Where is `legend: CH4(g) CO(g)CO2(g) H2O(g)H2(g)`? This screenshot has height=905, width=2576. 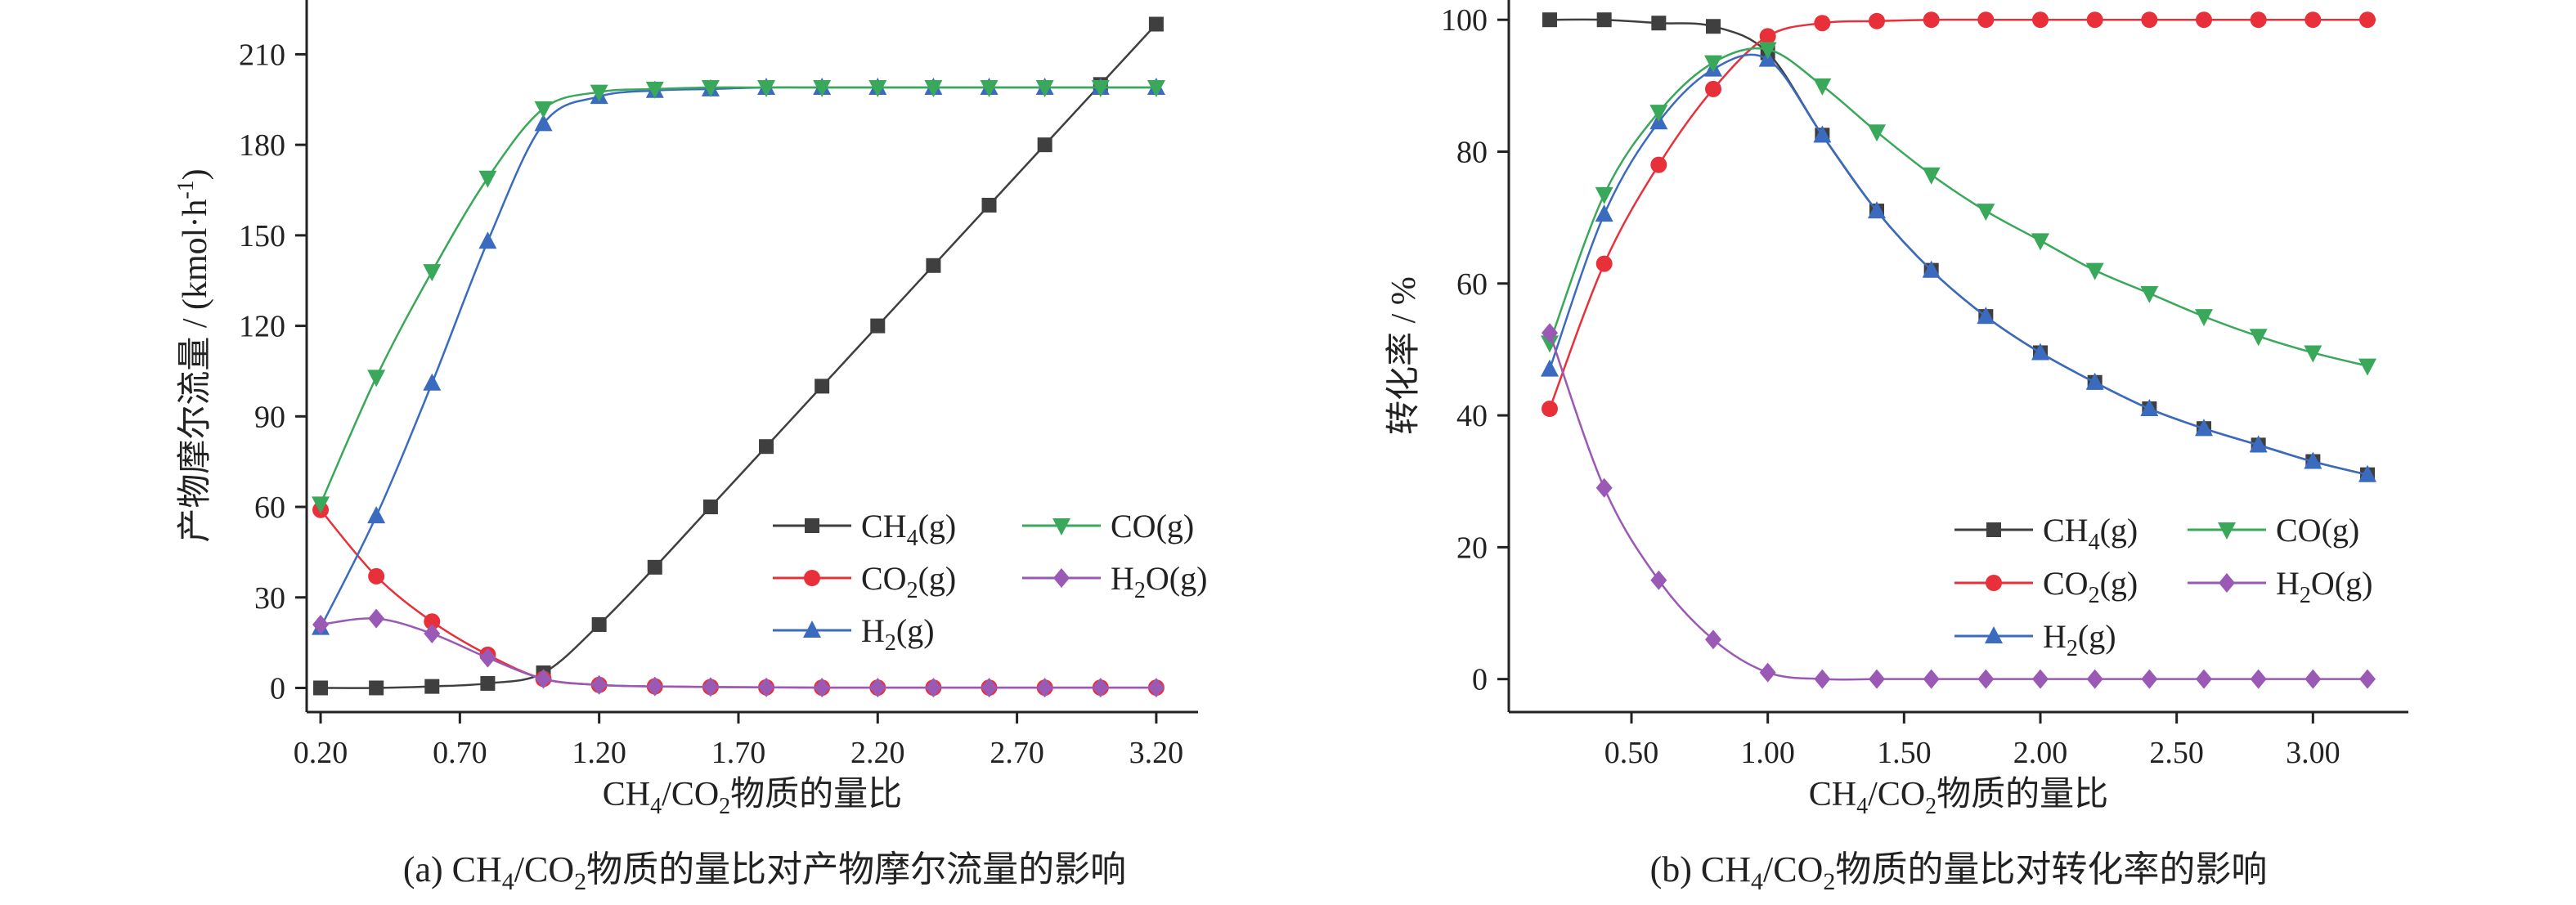 legend: CH4(g) CO(g)CO2(g) H2O(g)H2(g) is located at coordinates (2163, 586).